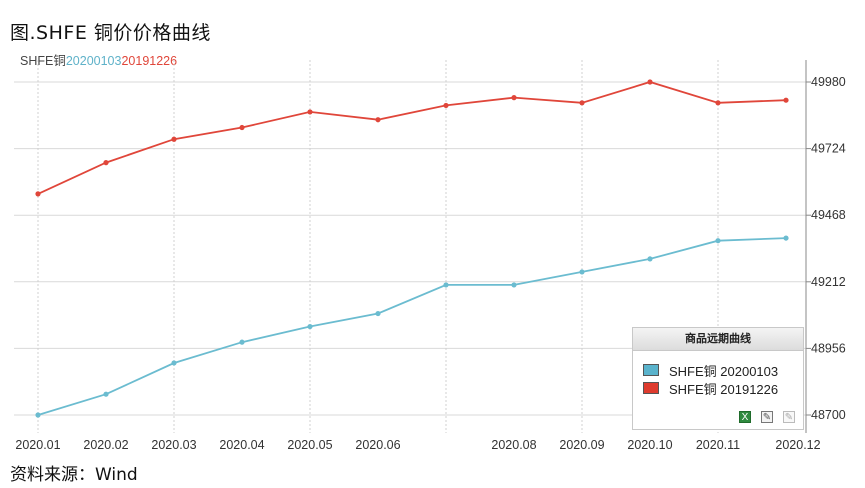 The image size is (865, 488). I want to click on top-legend-series-1: 20200103, so click(93, 61).